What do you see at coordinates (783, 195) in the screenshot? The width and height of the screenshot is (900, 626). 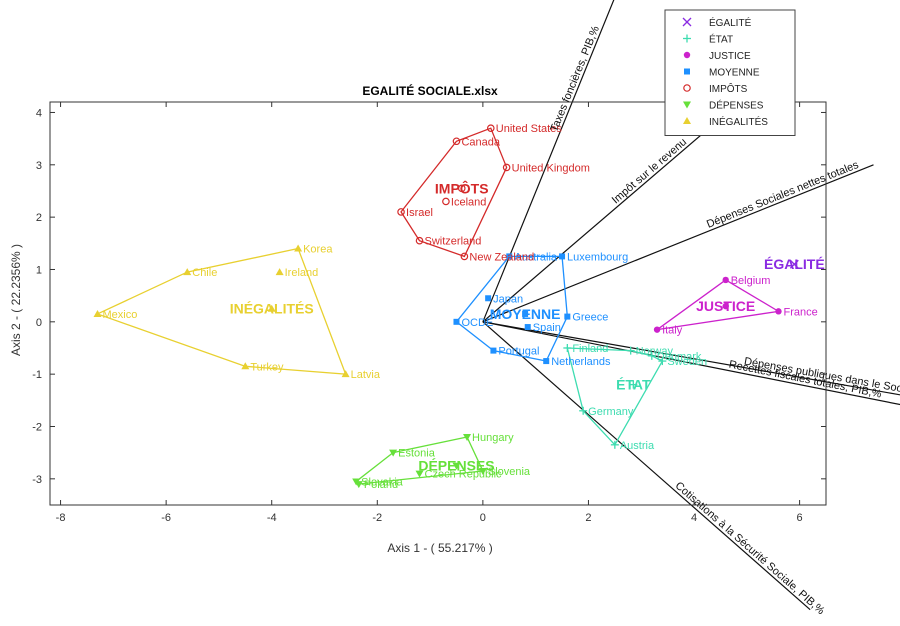 I see `variable-label: Dépenses Sociales nettes totales` at bounding box center [783, 195].